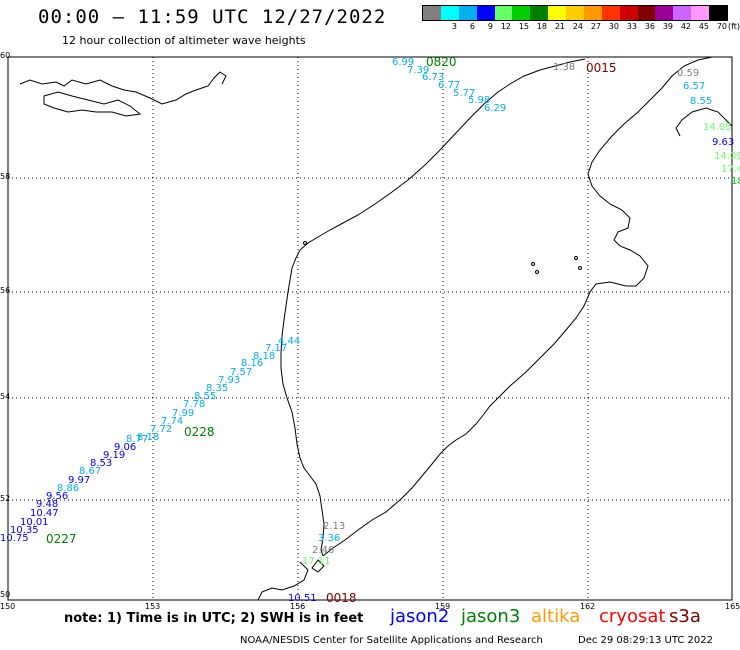 Image resolution: width=740 pixels, height=650 pixels. Describe the element at coordinates (688, 73) in the screenshot. I see `wave-height-label: 0.59` at that location.